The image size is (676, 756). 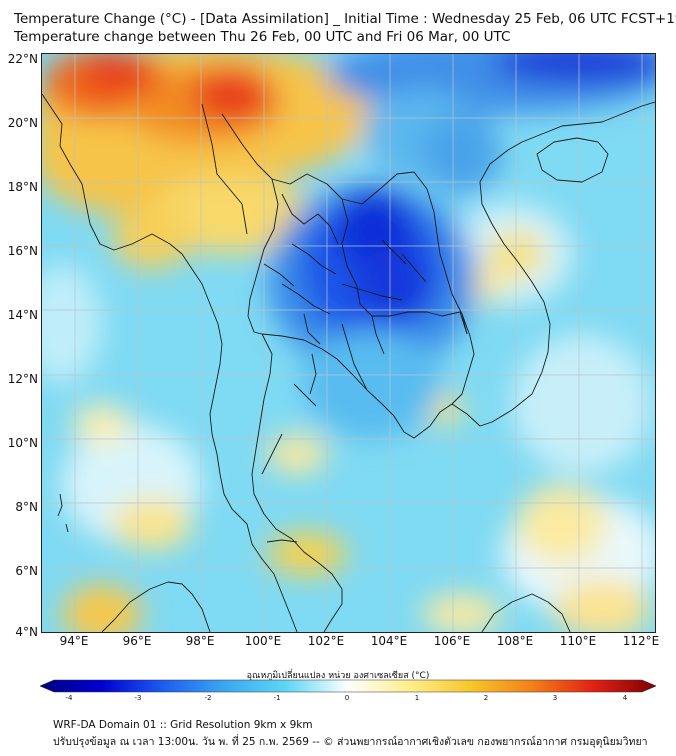 I want to click on colorbar-tick-minus4: -4, so click(x=69, y=698).